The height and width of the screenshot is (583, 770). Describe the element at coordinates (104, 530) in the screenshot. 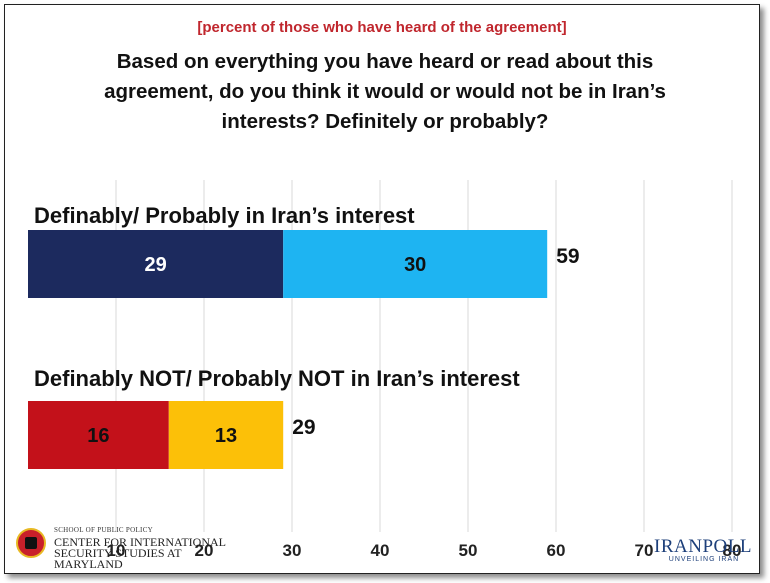

I see `logo-school-text: SCHOOL OF PUBLIC POLICY` at that location.